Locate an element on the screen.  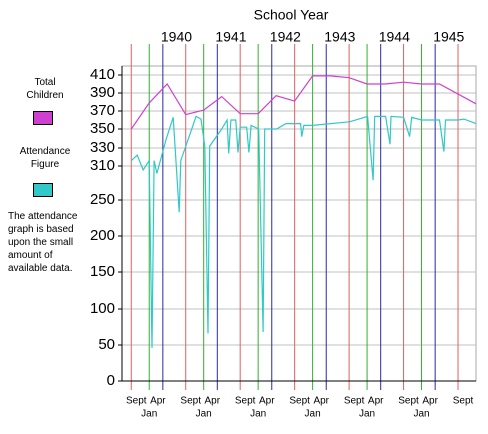
year-label: 1944 is located at coordinates (394, 37).